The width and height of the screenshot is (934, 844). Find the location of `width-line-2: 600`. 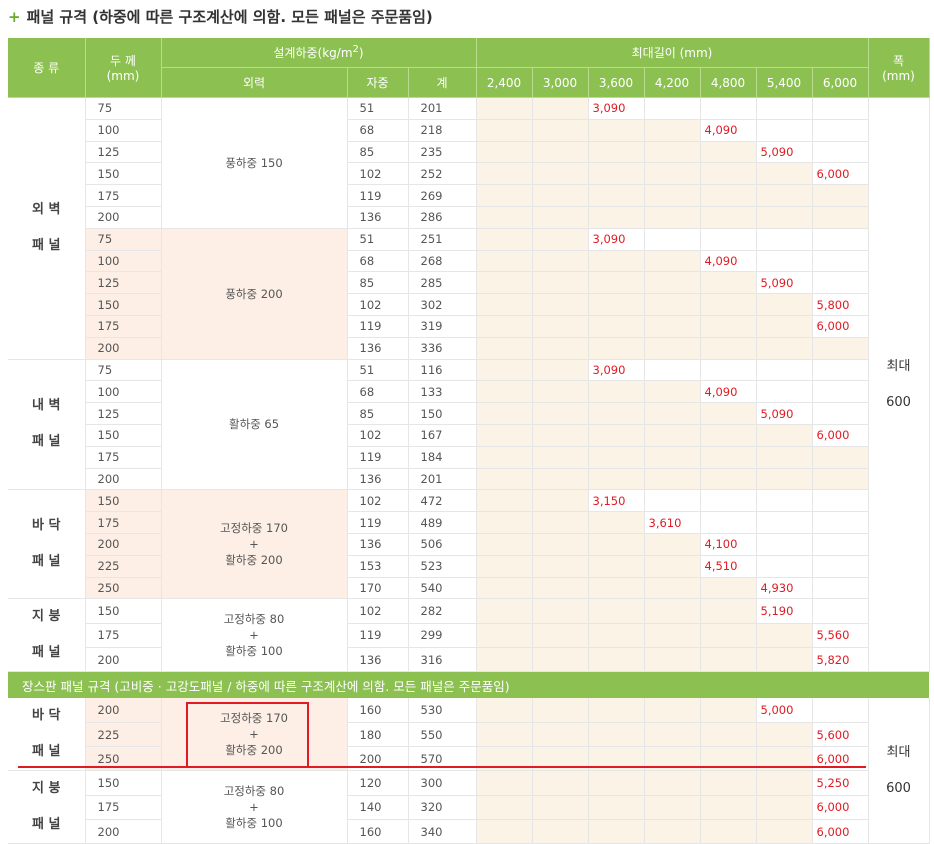

width-line-2: 600 is located at coordinates (898, 788).